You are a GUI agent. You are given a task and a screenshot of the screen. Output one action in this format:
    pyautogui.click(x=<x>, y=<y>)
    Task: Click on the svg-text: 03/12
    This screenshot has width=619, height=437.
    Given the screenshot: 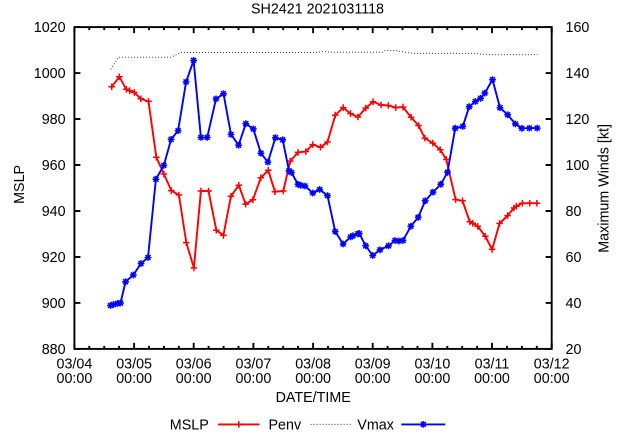 What is the action you would take?
    pyautogui.click(x=552, y=365)
    